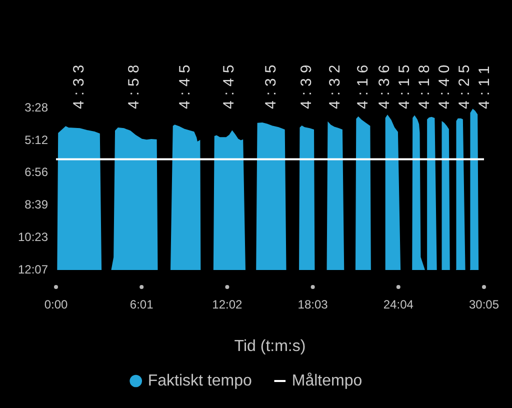  Describe the element at coordinates (271, 84) in the screenshot. I see `annotation: 4:35` at that location.